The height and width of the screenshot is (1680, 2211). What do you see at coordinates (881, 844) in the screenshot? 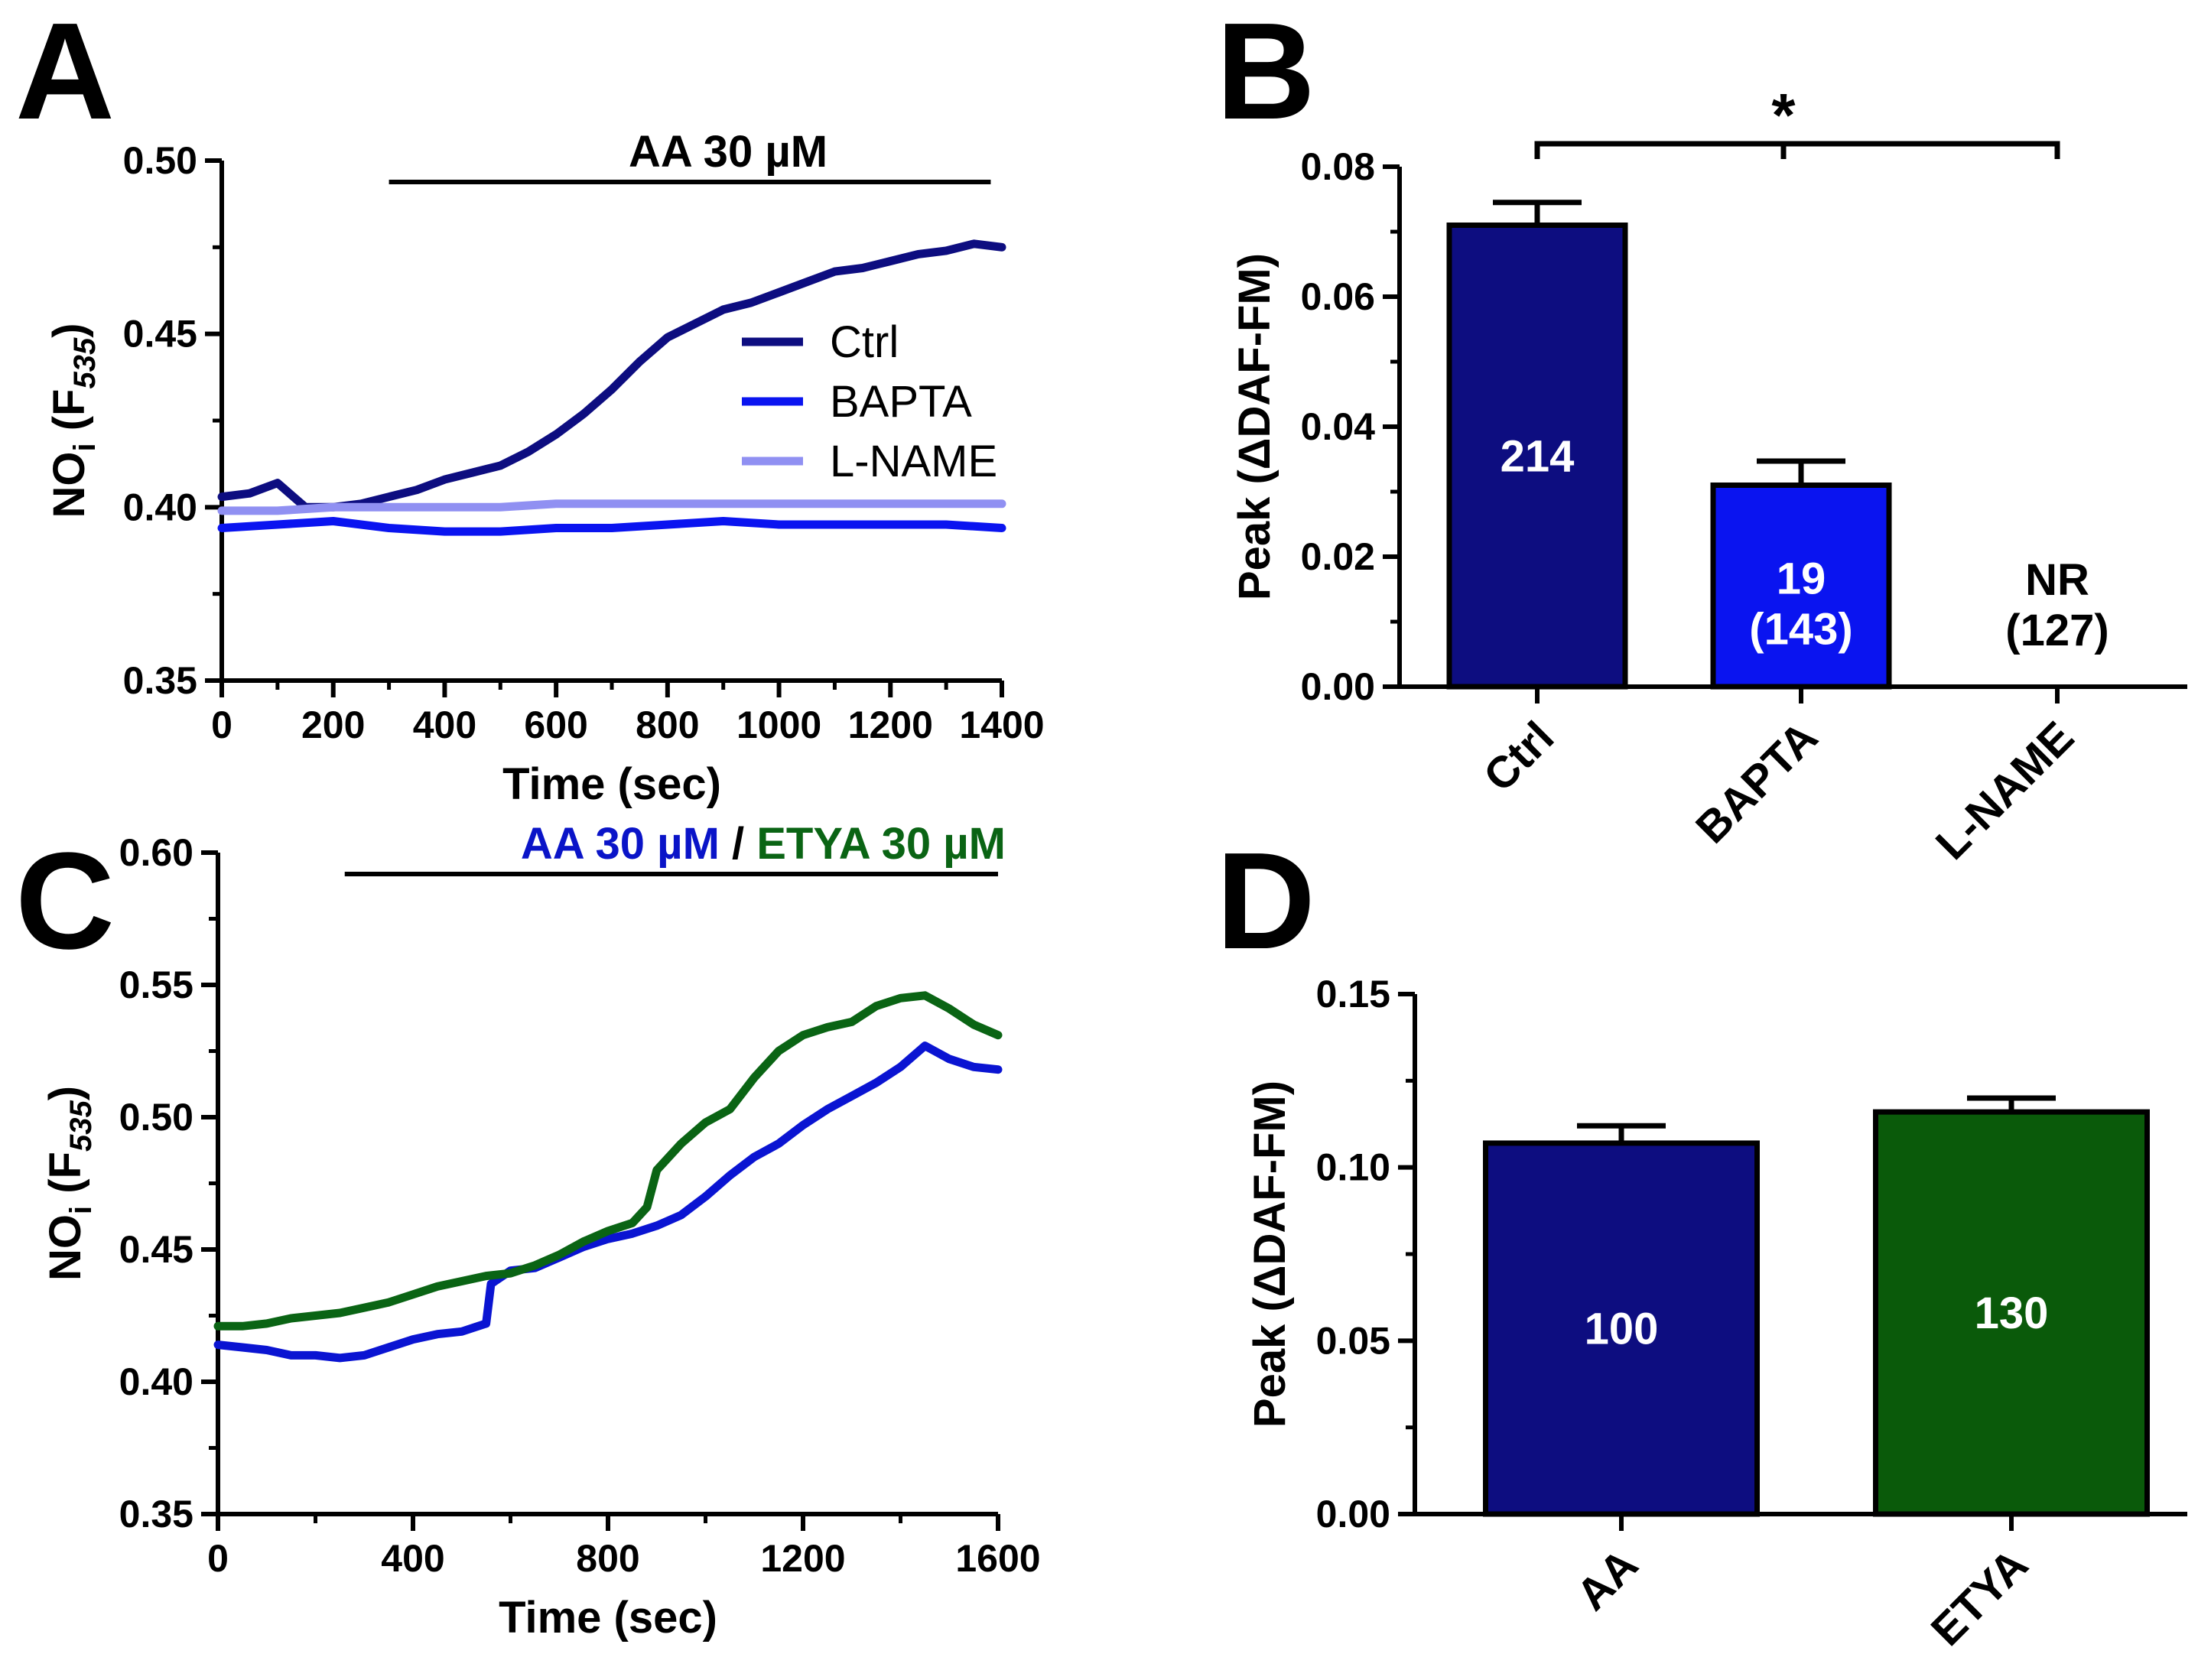
I see `panel-c-treatment-label-etya: ETYA 30 µM` at bounding box center [881, 844].